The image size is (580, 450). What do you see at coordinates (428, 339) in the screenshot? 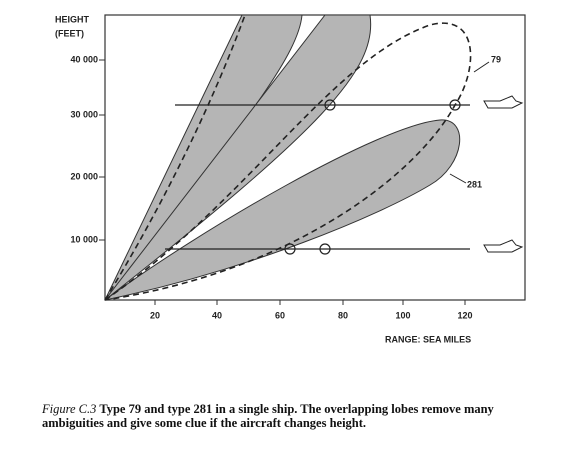
I see `x-axis-label: RANGE: SEA MILES` at bounding box center [428, 339].